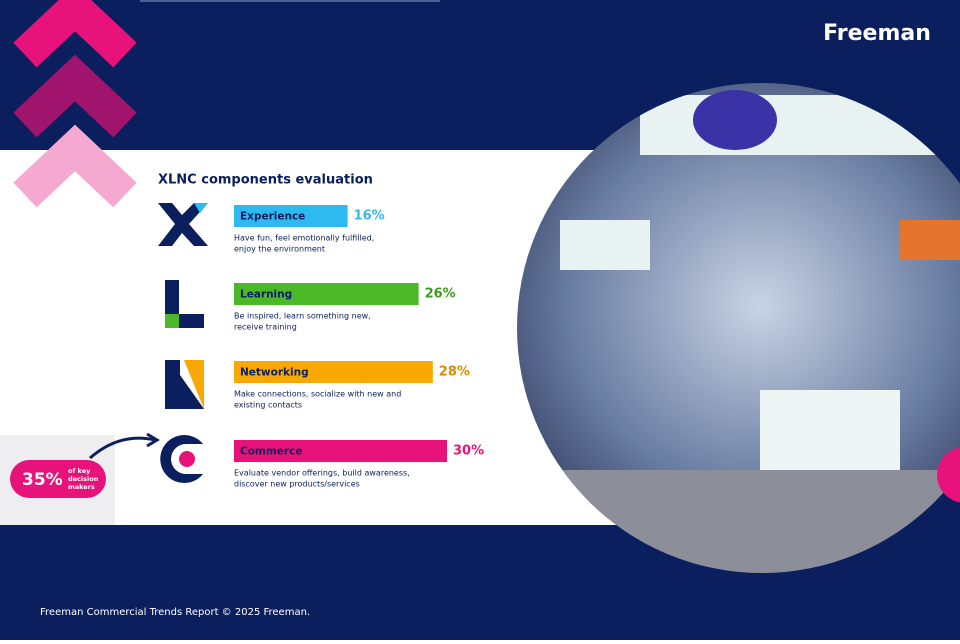  I want to click on value-label: 30%, so click(468, 451).